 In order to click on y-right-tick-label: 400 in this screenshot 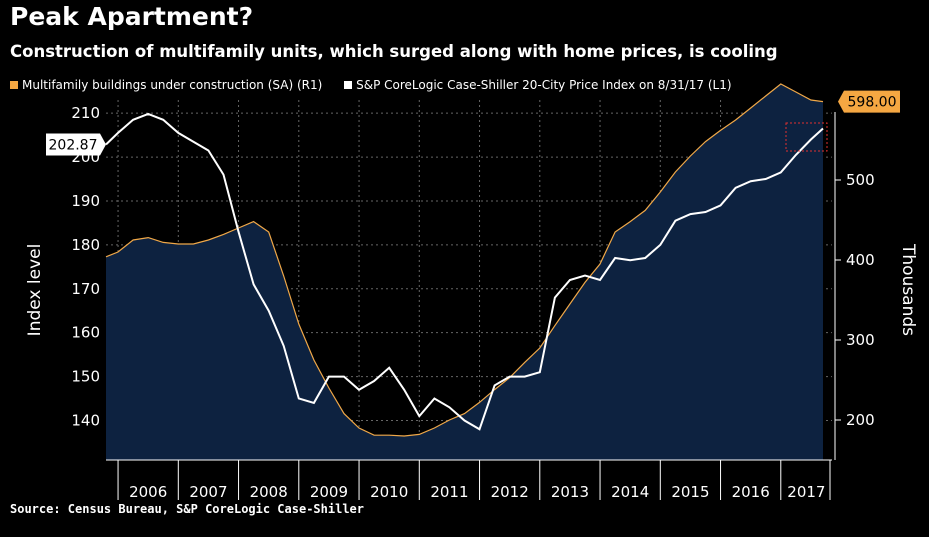, I will do `click(860, 260)`.